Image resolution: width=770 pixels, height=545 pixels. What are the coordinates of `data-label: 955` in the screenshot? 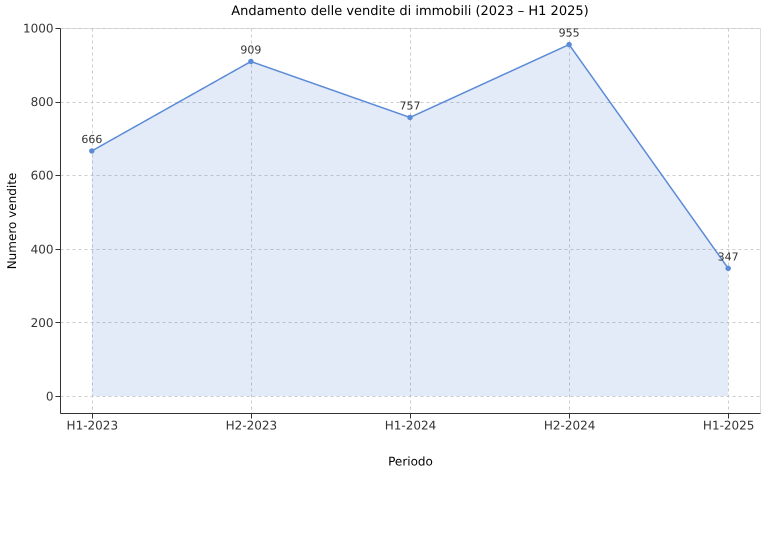 It's located at (569, 33).